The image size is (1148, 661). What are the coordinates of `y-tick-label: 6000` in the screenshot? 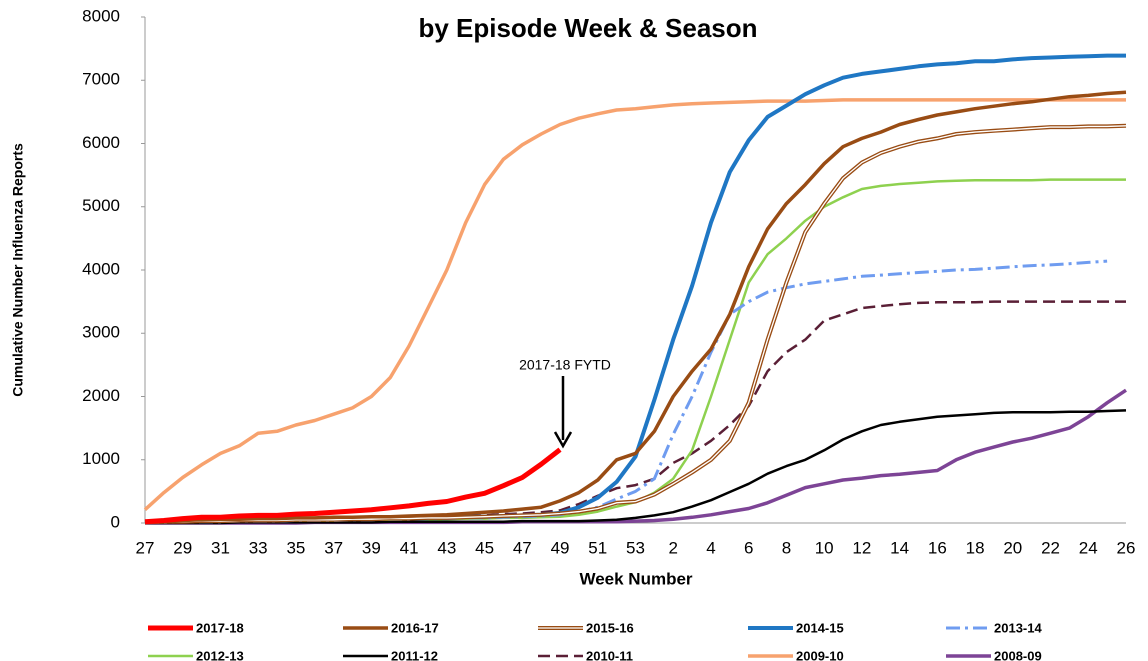 It's located at (101, 142).